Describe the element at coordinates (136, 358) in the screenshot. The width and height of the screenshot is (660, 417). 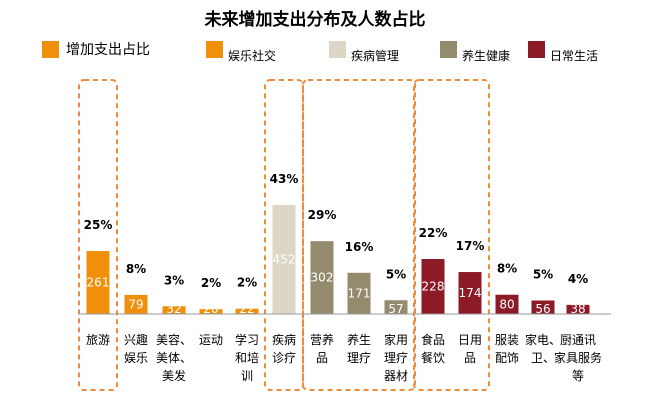
I see `category-label: 娱乐` at that location.